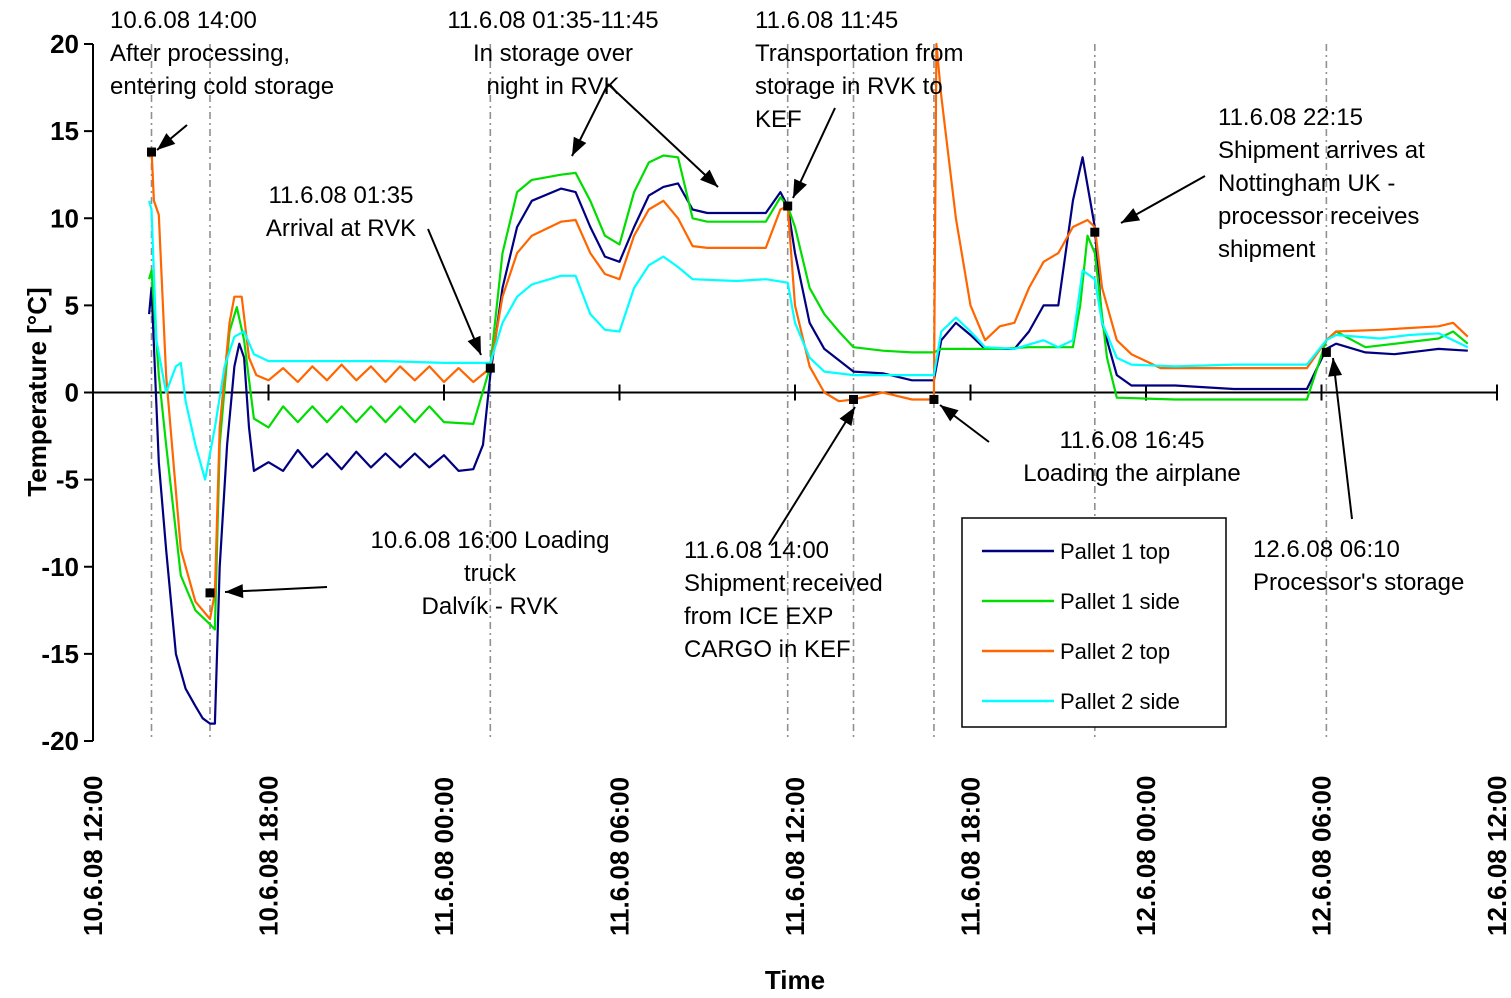  What do you see at coordinates (778, 119) in the screenshot?
I see `annotation-line: KEF` at bounding box center [778, 119].